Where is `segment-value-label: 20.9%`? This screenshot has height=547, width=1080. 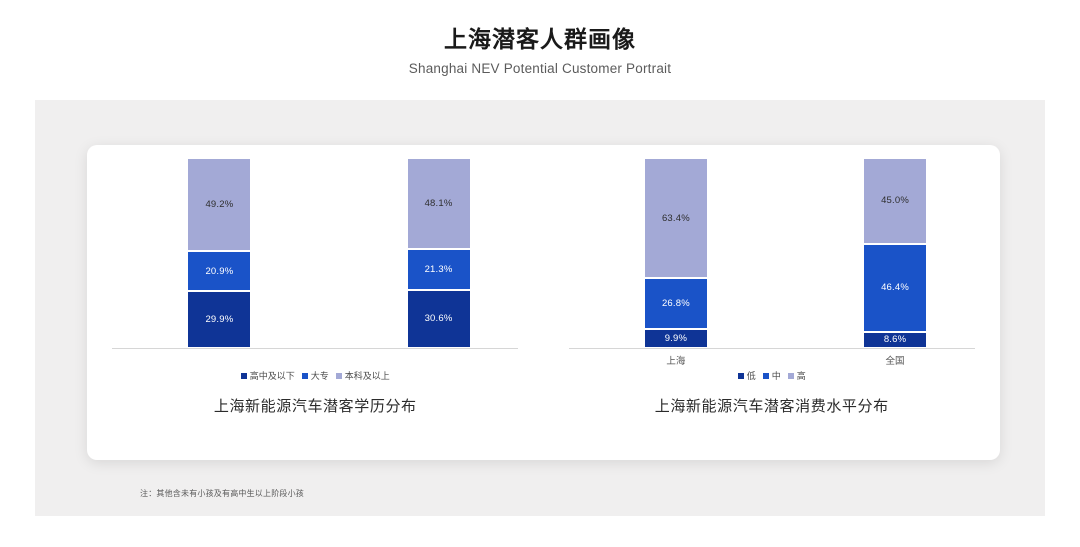
segment-value-label: 20.9% is located at coordinates (219, 271).